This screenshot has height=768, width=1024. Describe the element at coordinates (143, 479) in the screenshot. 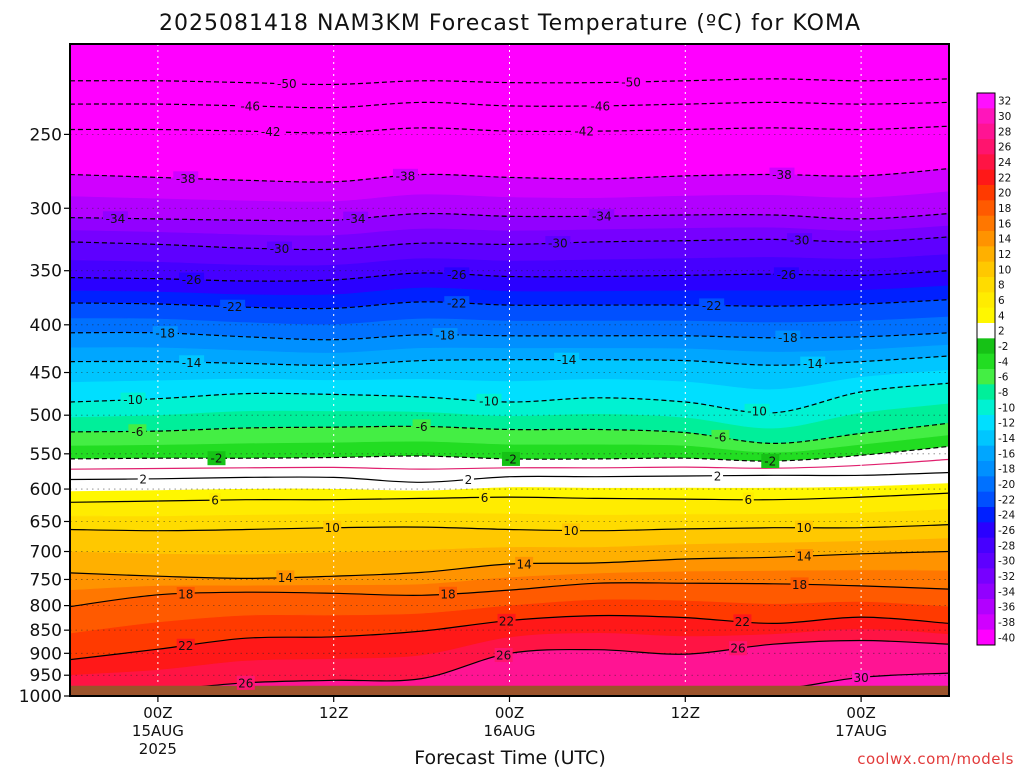

I see `isotherm-label: 2` at that location.